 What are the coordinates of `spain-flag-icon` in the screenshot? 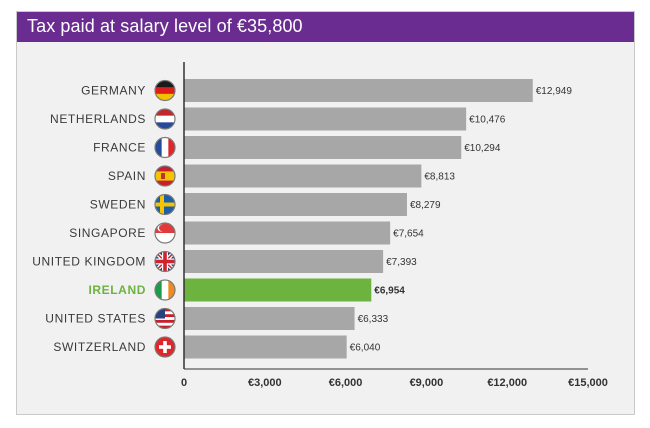 It's located at (165, 176).